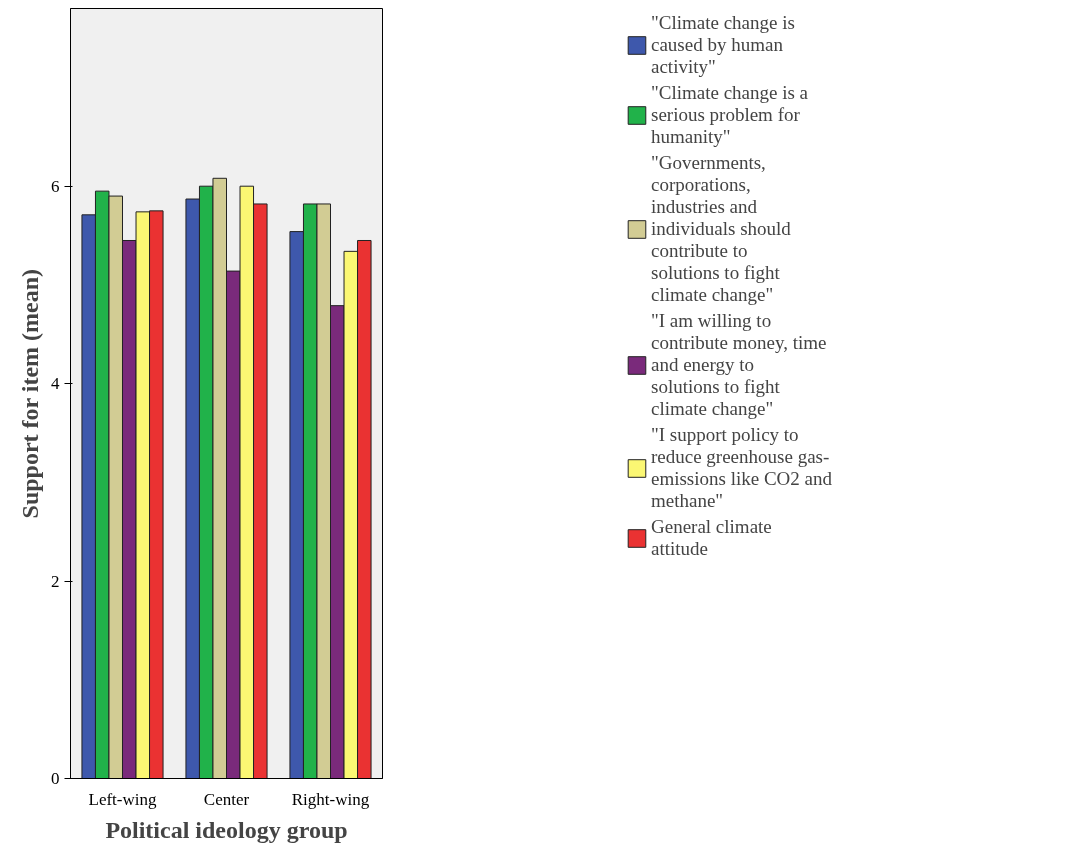 This screenshot has width=1078, height=849. Describe the element at coordinates (122, 799) in the screenshot. I see `x-tick-label: Left-wing` at that location.